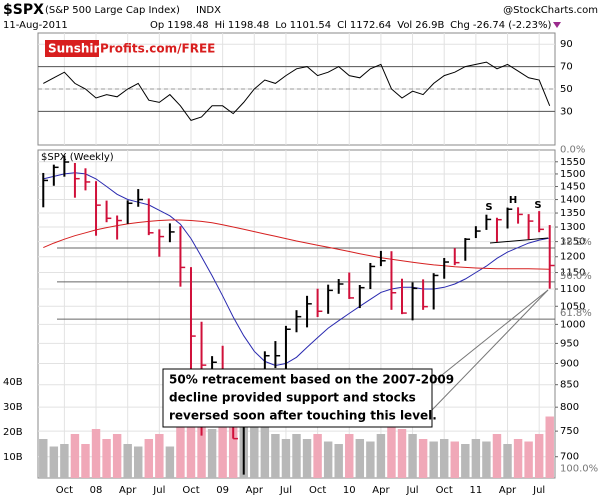 This screenshot has height=502, width=602. I want to click on stat-value: 26.9B, so click(429, 25).